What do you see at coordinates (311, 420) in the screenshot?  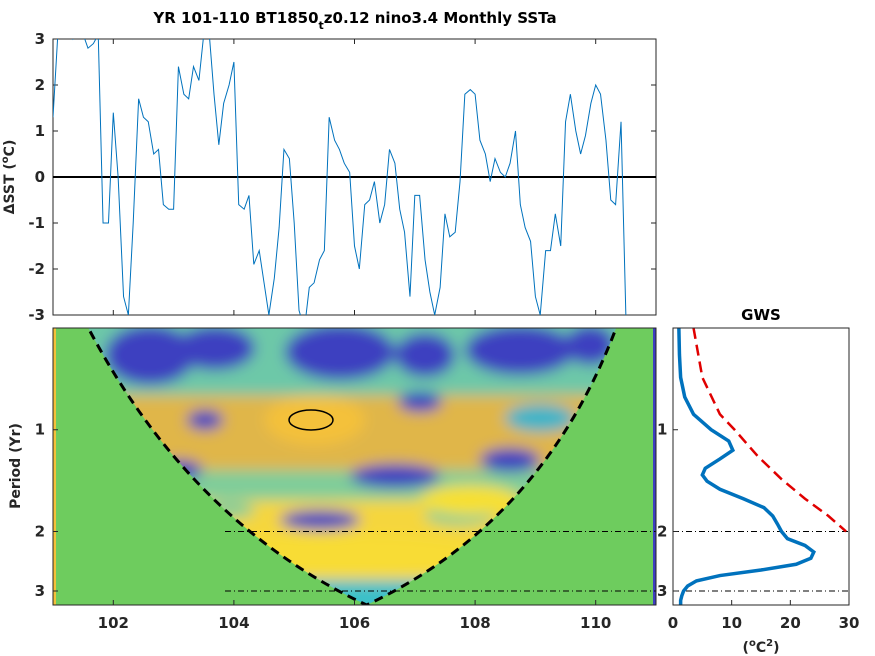 I see `significance-contour` at bounding box center [311, 420].